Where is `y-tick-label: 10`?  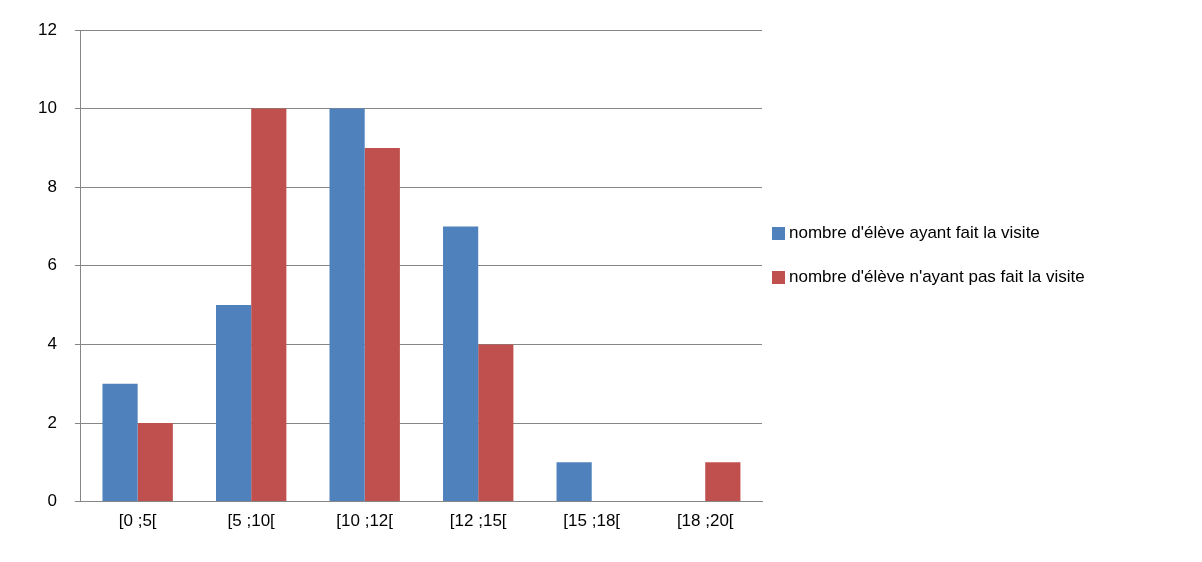 y-tick-label: 10 is located at coordinates (47, 108).